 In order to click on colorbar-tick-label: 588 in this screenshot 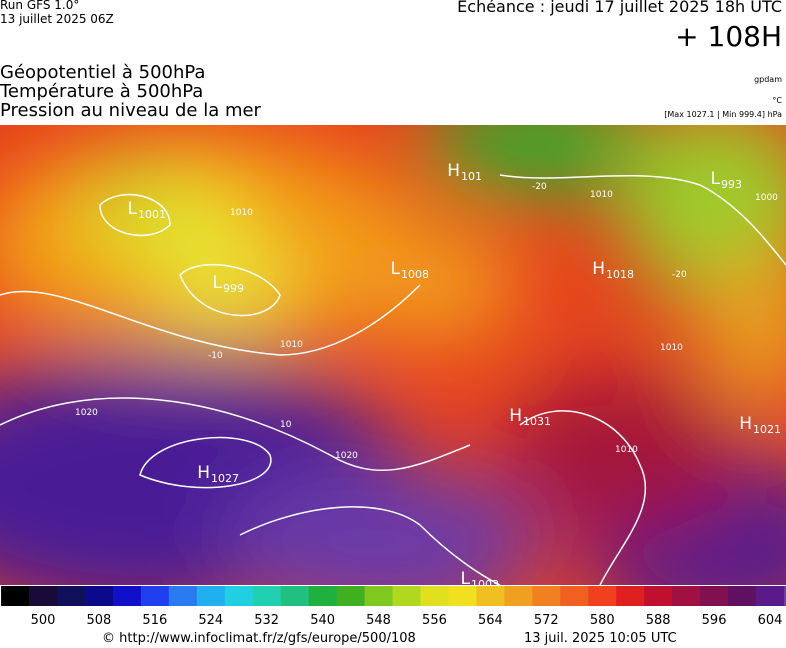, I will do `click(658, 620)`.